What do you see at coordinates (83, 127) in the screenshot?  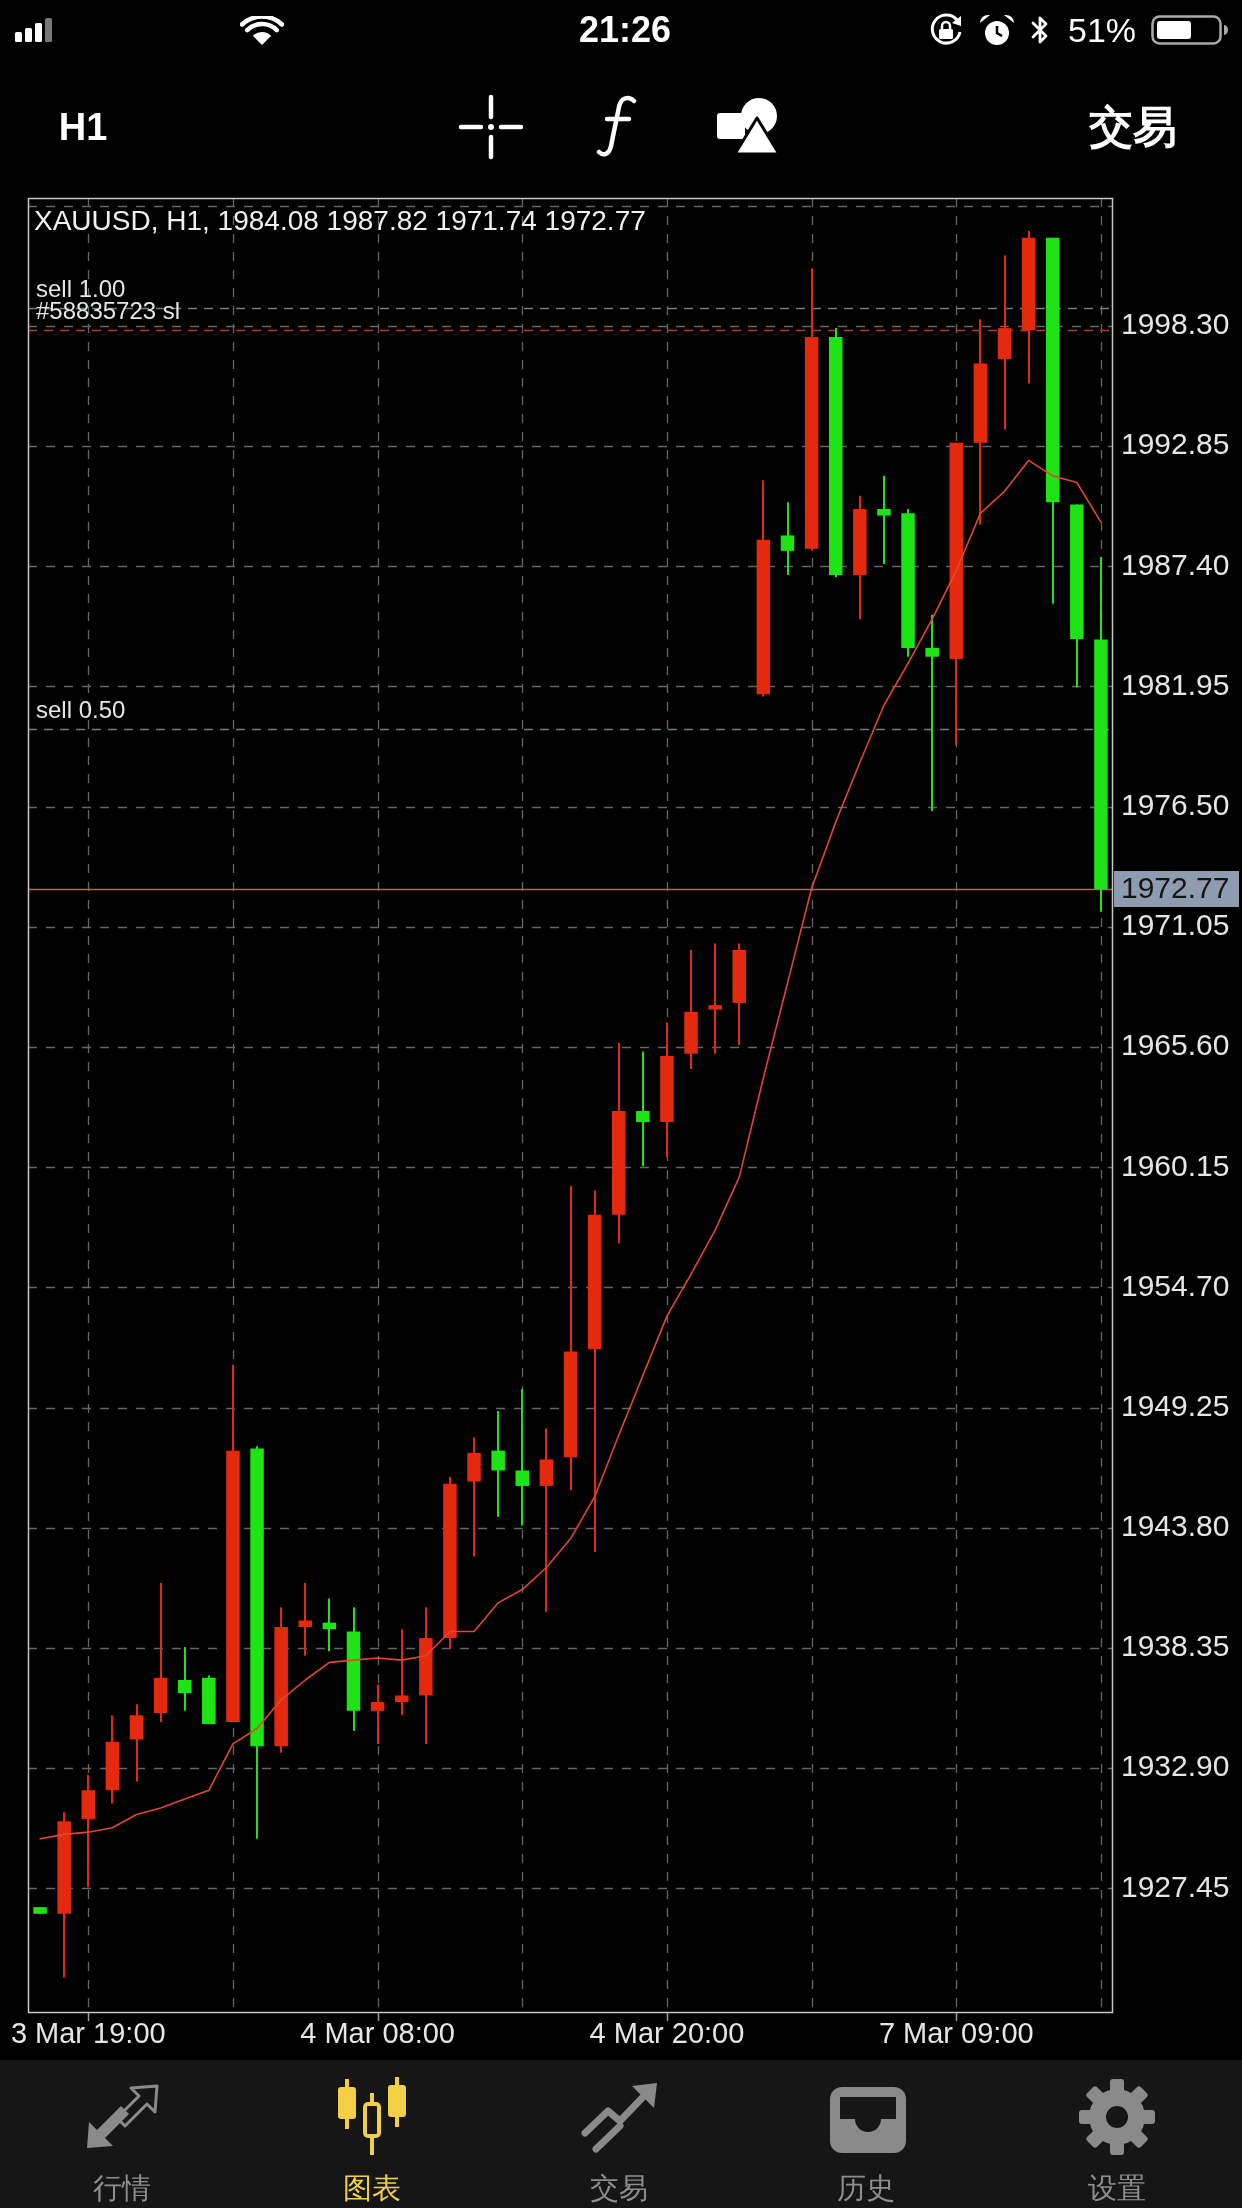 I see `text: H1` at bounding box center [83, 127].